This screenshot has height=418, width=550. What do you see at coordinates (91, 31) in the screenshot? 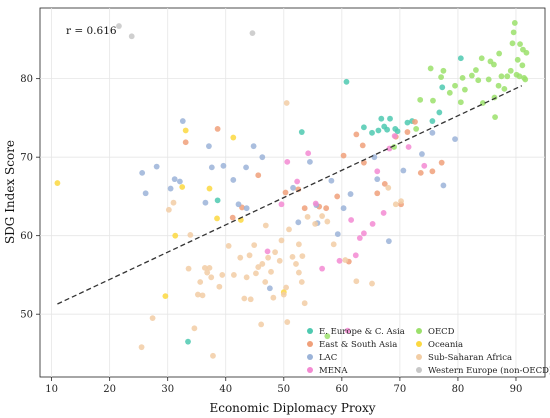
I see `correlation-annotation: r = 0.616` at bounding box center [91, 31].